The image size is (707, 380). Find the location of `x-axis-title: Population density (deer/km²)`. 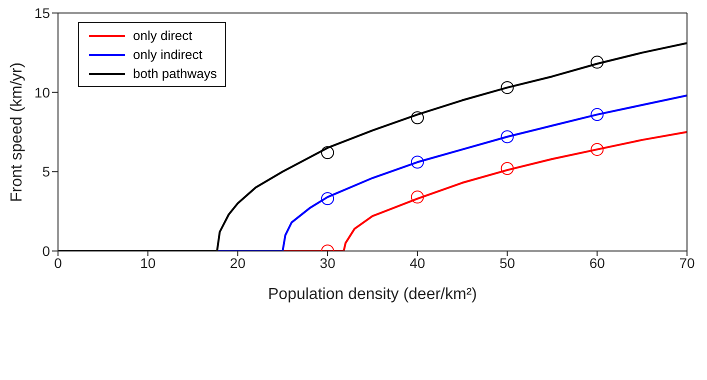

x-axis-title: Population density (deer/km²) is located at coordinates (372, 294).